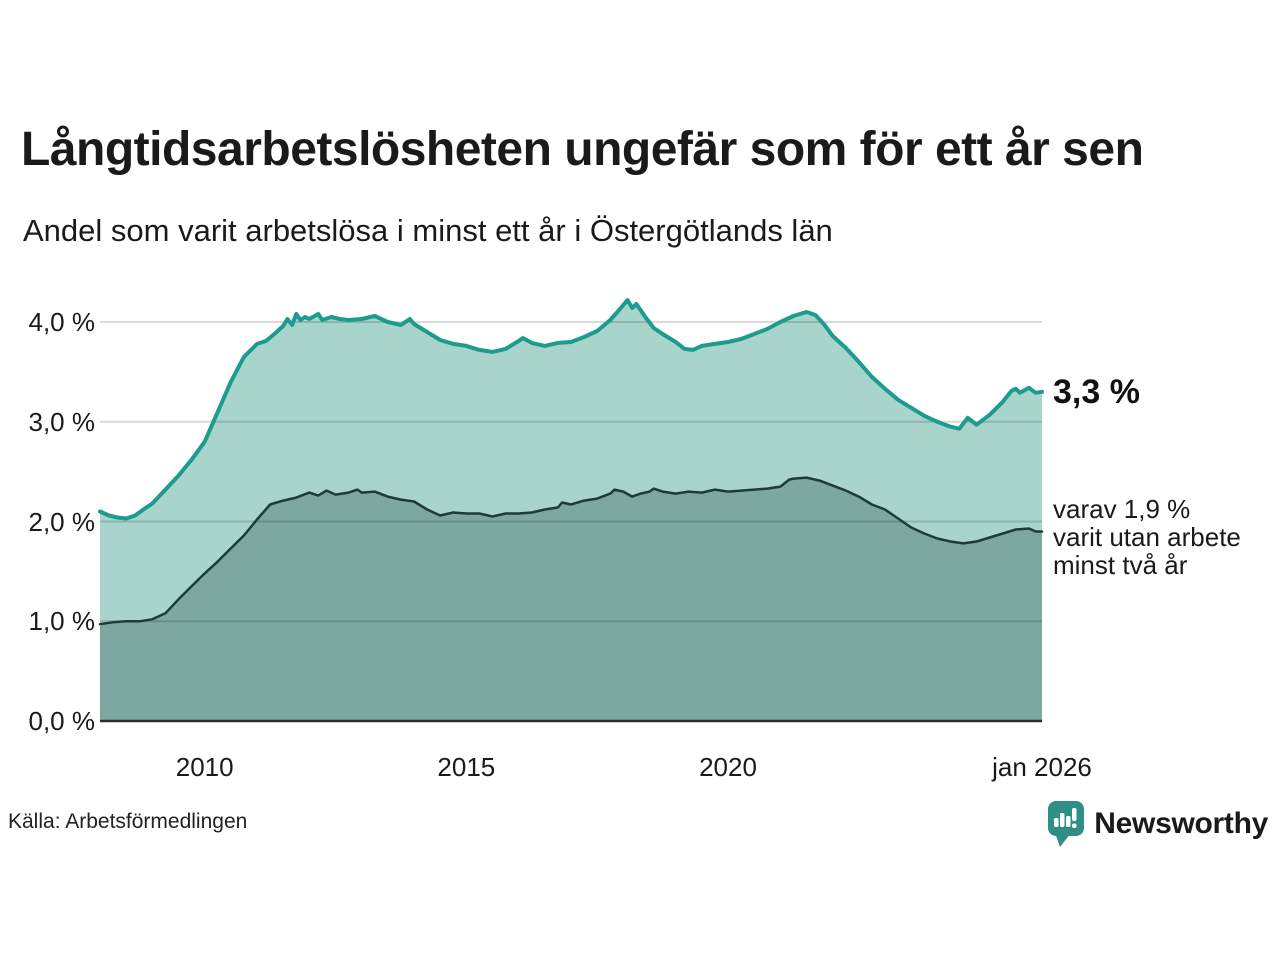  Describe the element at coordinates (728, 767) in the screenshot. I see `x-axis-tick-label: 2020` at that location.